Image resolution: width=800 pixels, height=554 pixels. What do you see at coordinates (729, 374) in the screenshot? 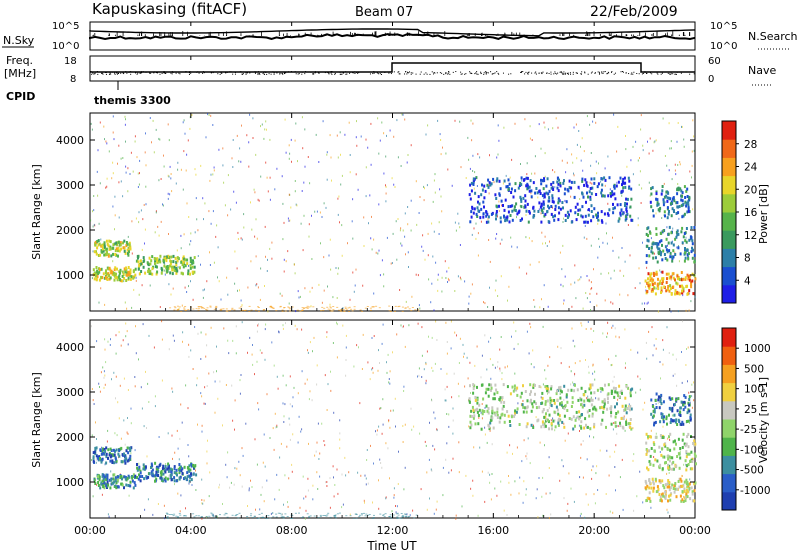
I see `colorbar-cell` at bounding box center [729, 374].